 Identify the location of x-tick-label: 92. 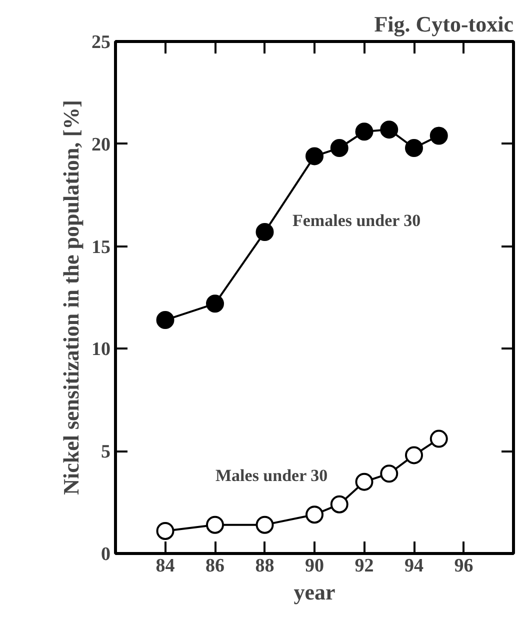
(364, 566).